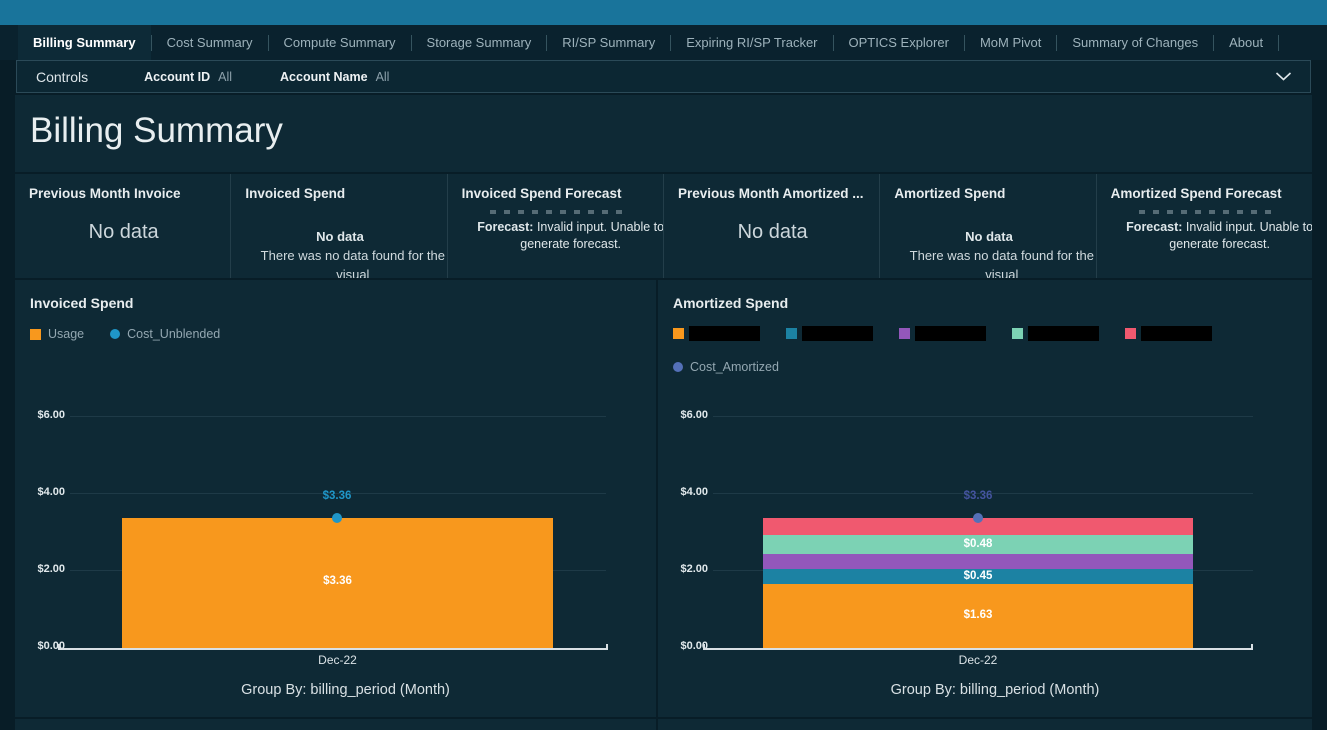 The width and height of the screenshot is (1327, 730). What do you see at coordinates (62, 76) in the screenshot?
I see `controls-label: Controls` at bounding box center [62, 76].